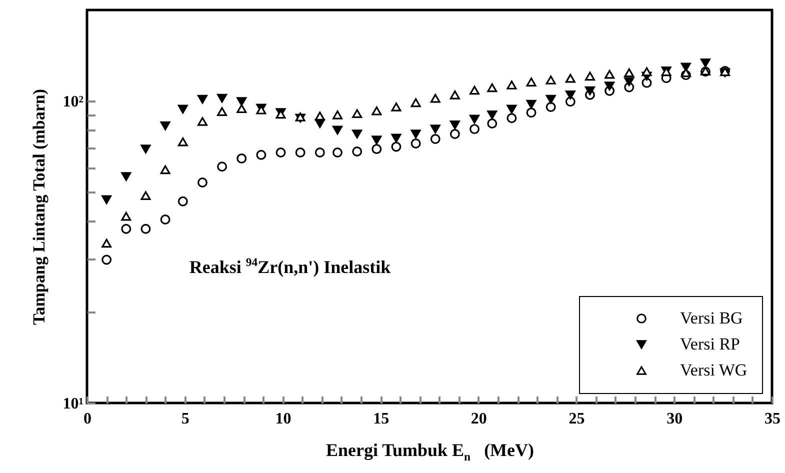 The width and height of the screenshot is (785, 473). What do you see at coordinates (478, 419) in the screenshot?
I see `x-tick-label: 20` at bounding box center [478, 419].